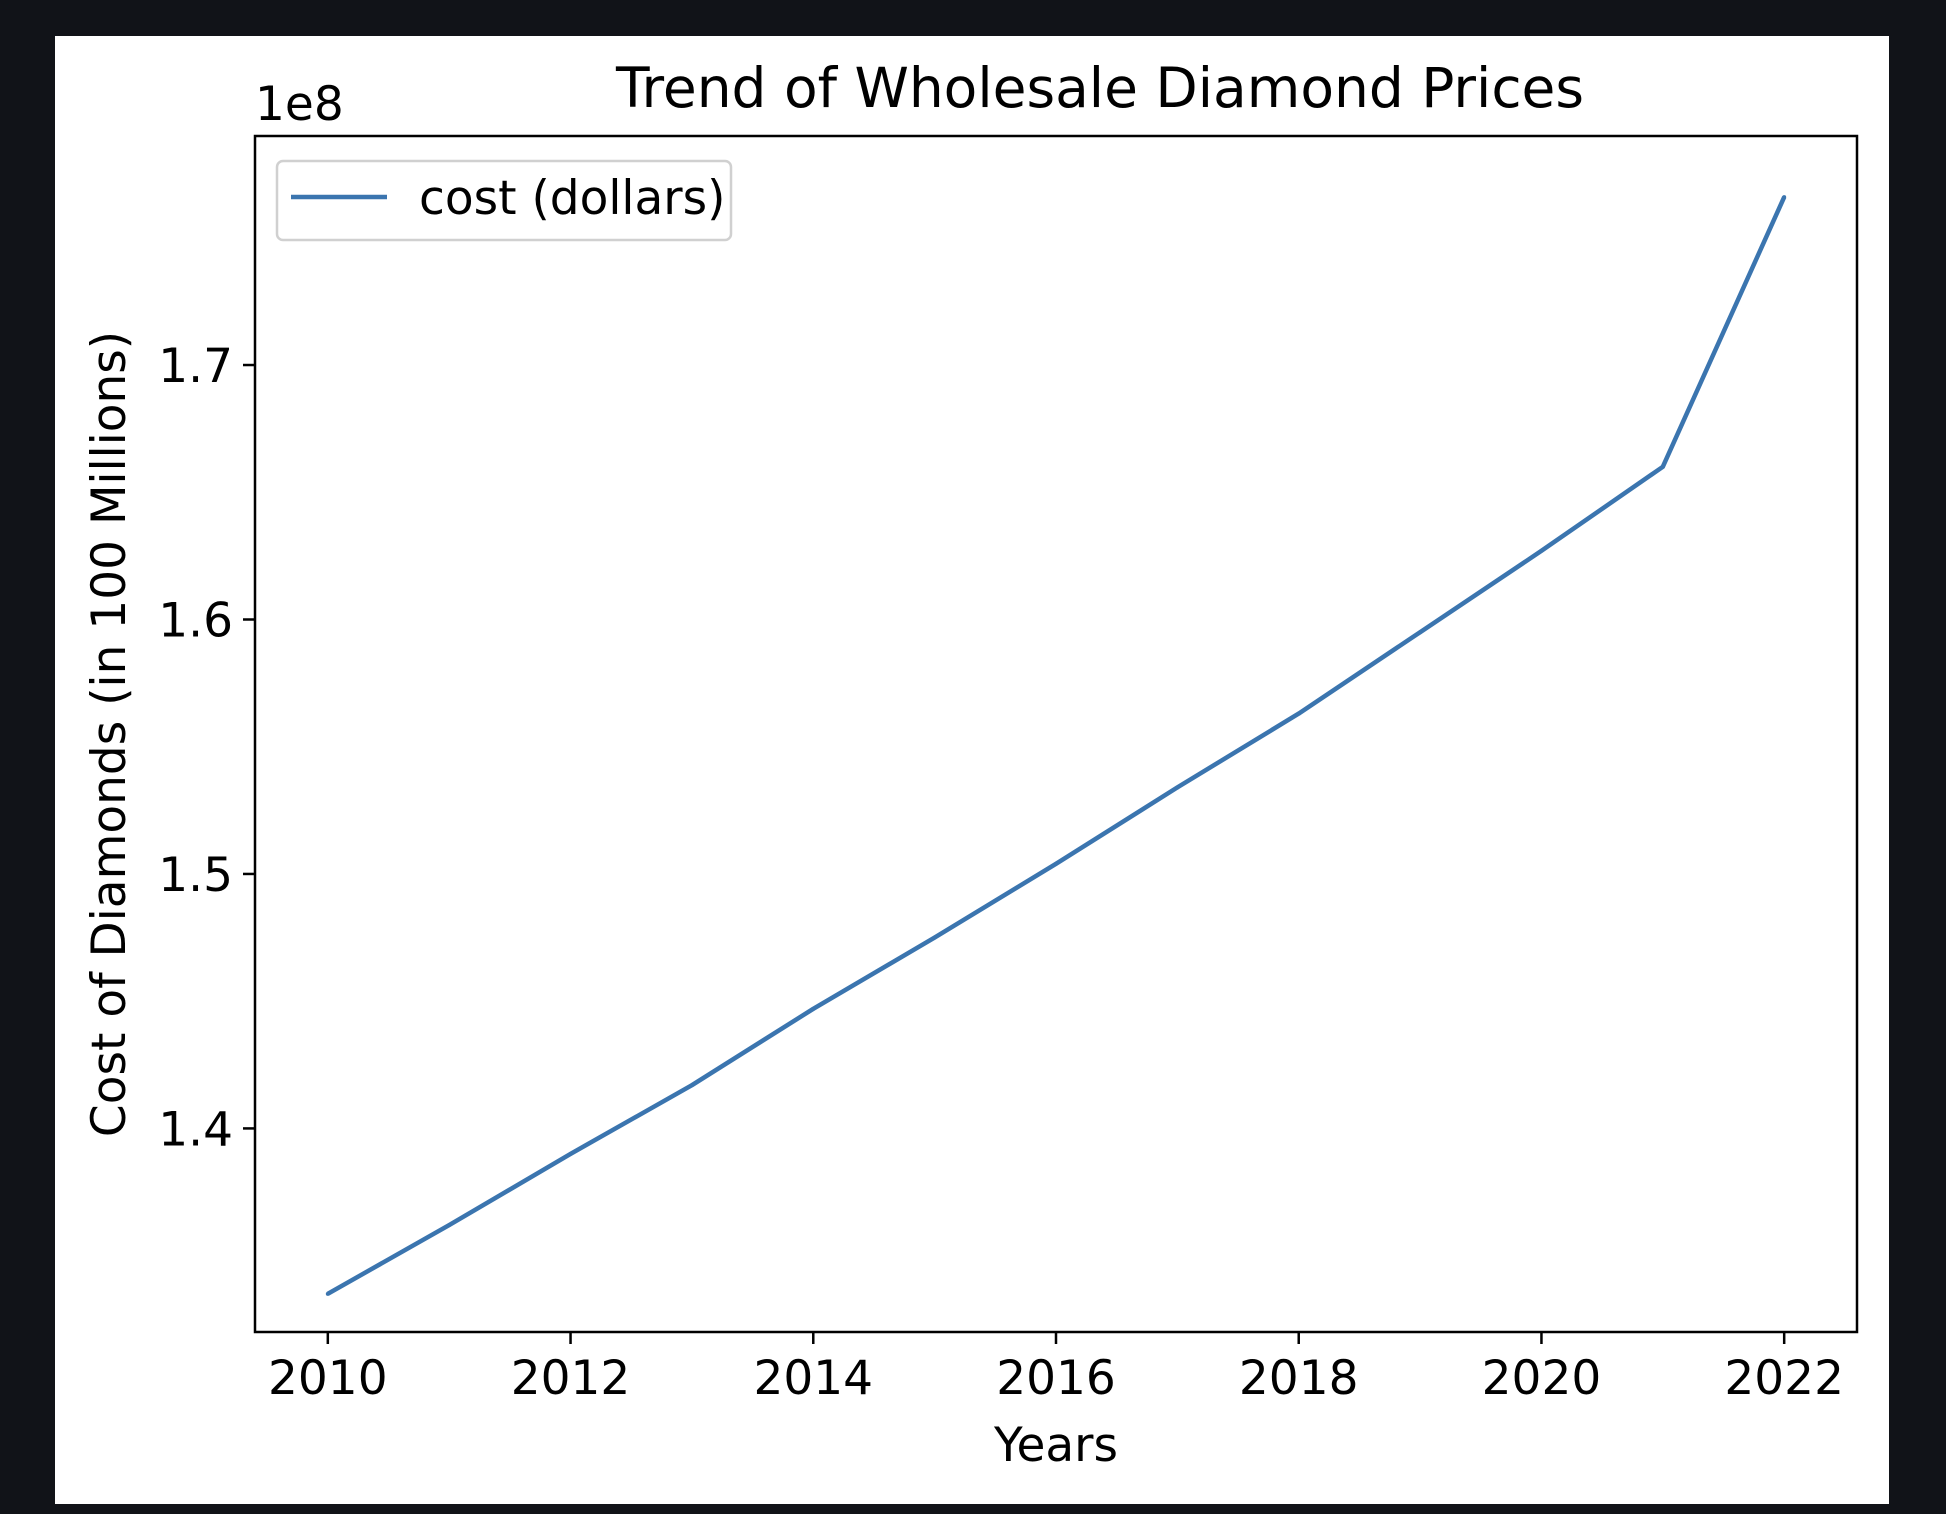 This screenshot has height=1514, width=1946. What do you see at coordinates (1056, 1378) in the screenshot?
I see `x-tick-label: 2016` at bounding box center [1056, 1378].